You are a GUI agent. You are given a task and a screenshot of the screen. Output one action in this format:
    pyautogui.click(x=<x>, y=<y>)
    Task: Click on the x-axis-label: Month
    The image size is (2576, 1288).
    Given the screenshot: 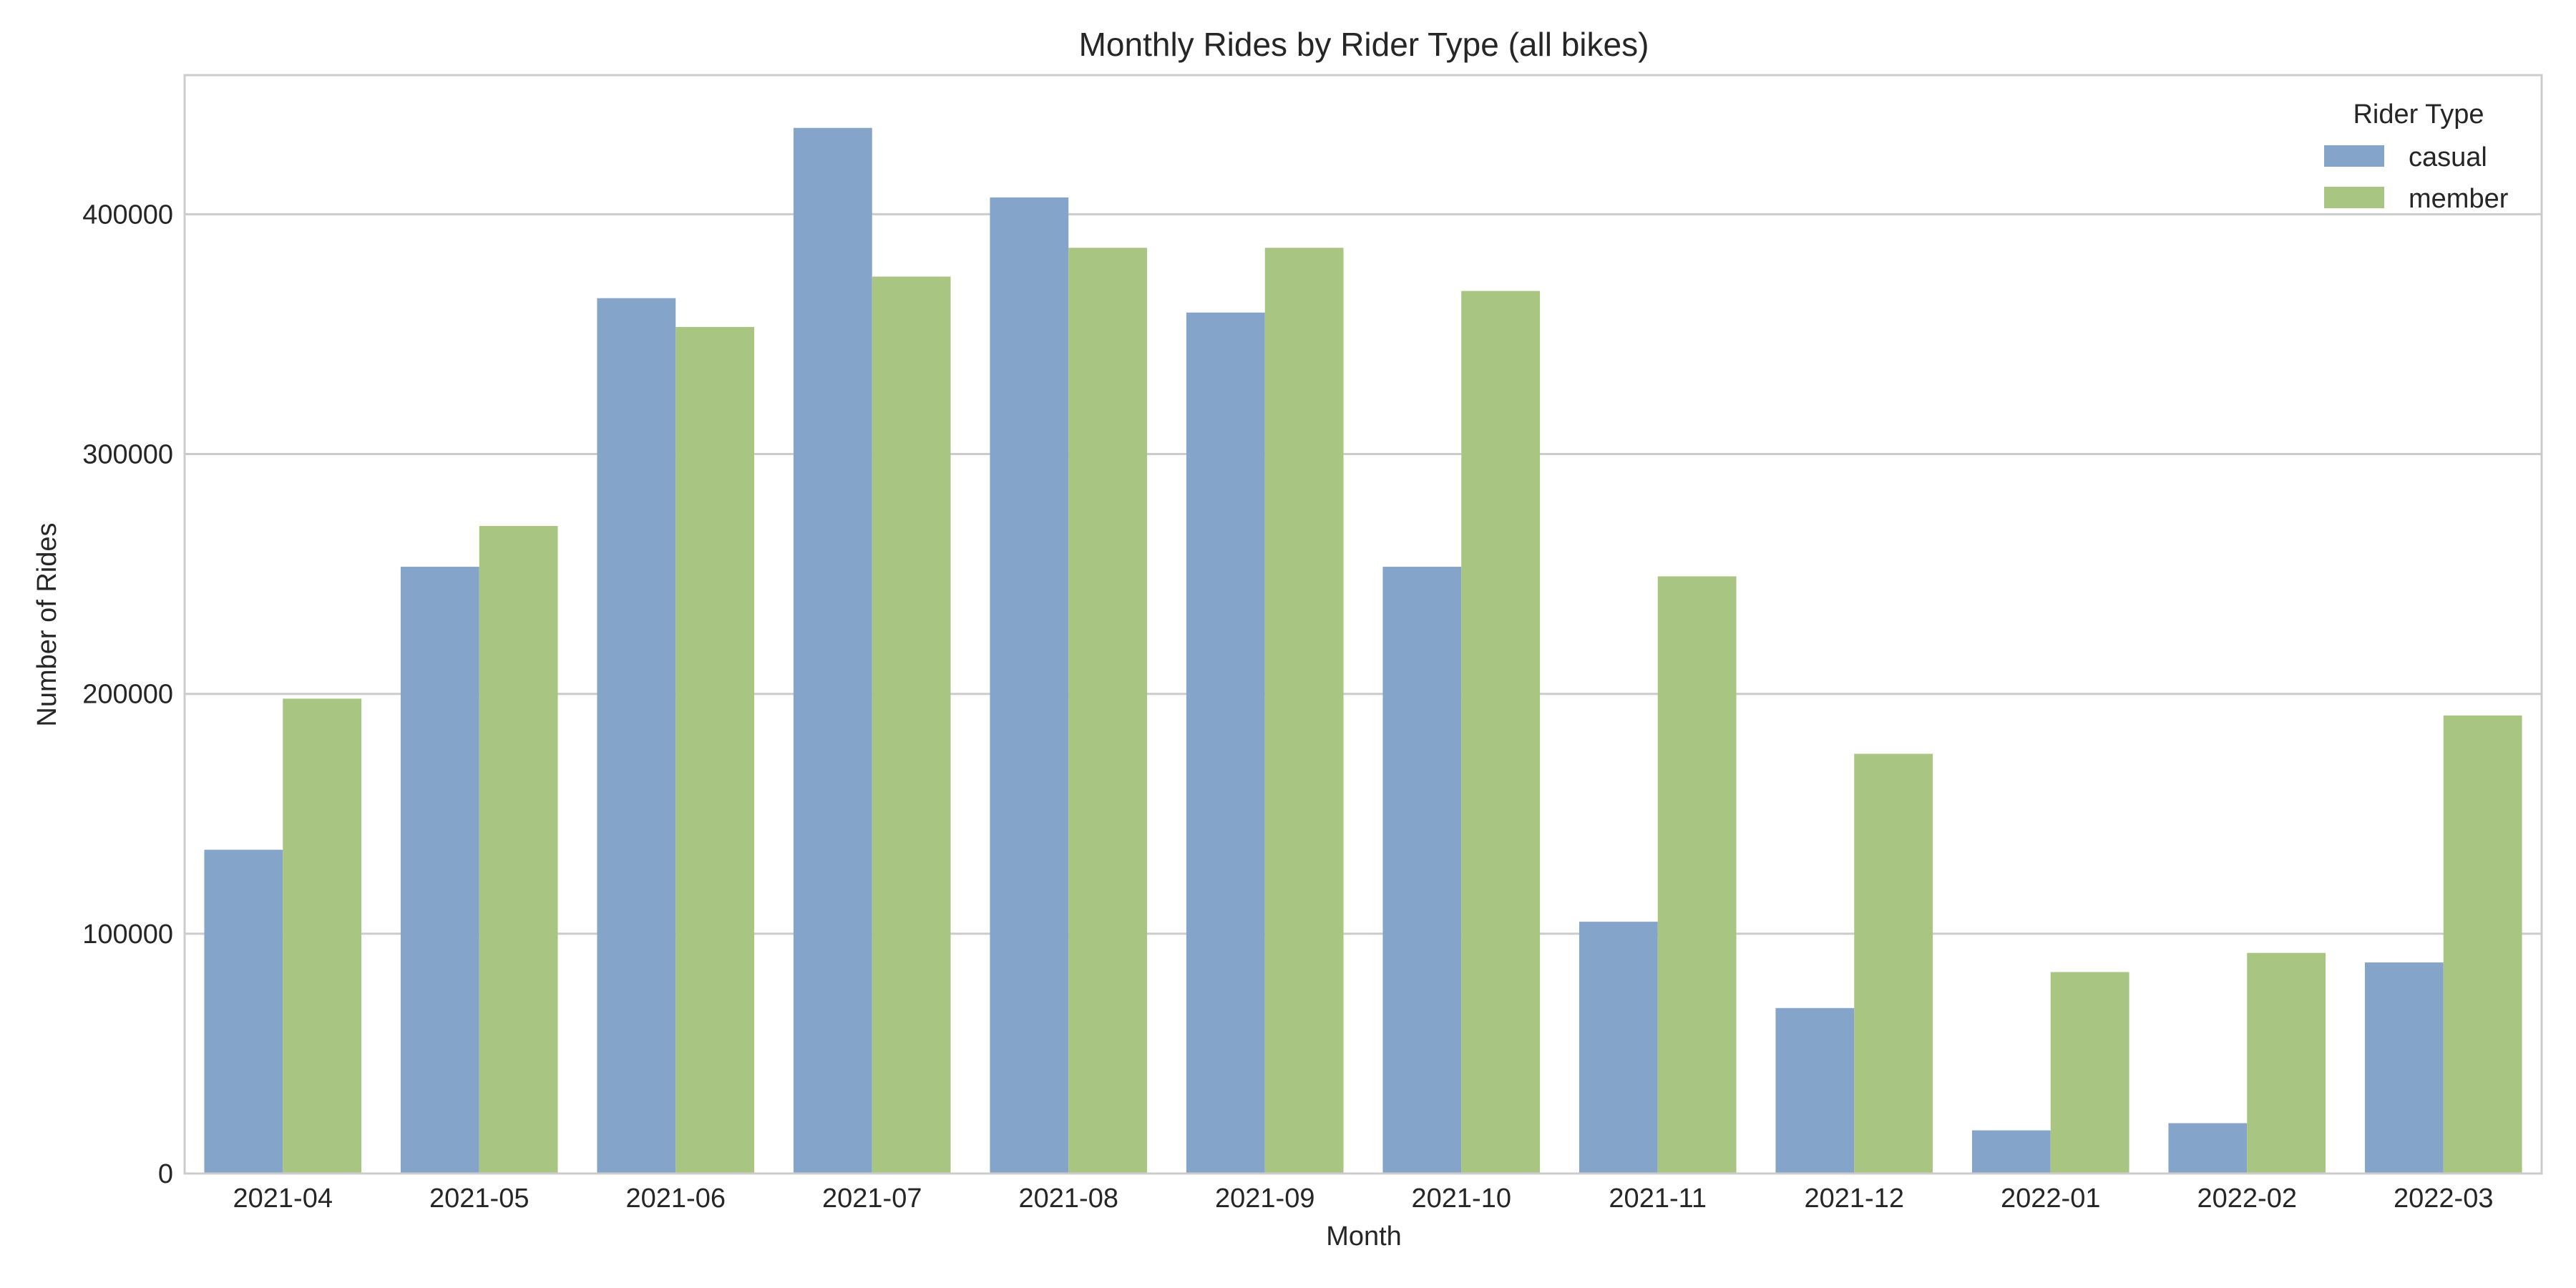 What is the action you would take?
    pyautogui.click(x=1364, y=1236)
    